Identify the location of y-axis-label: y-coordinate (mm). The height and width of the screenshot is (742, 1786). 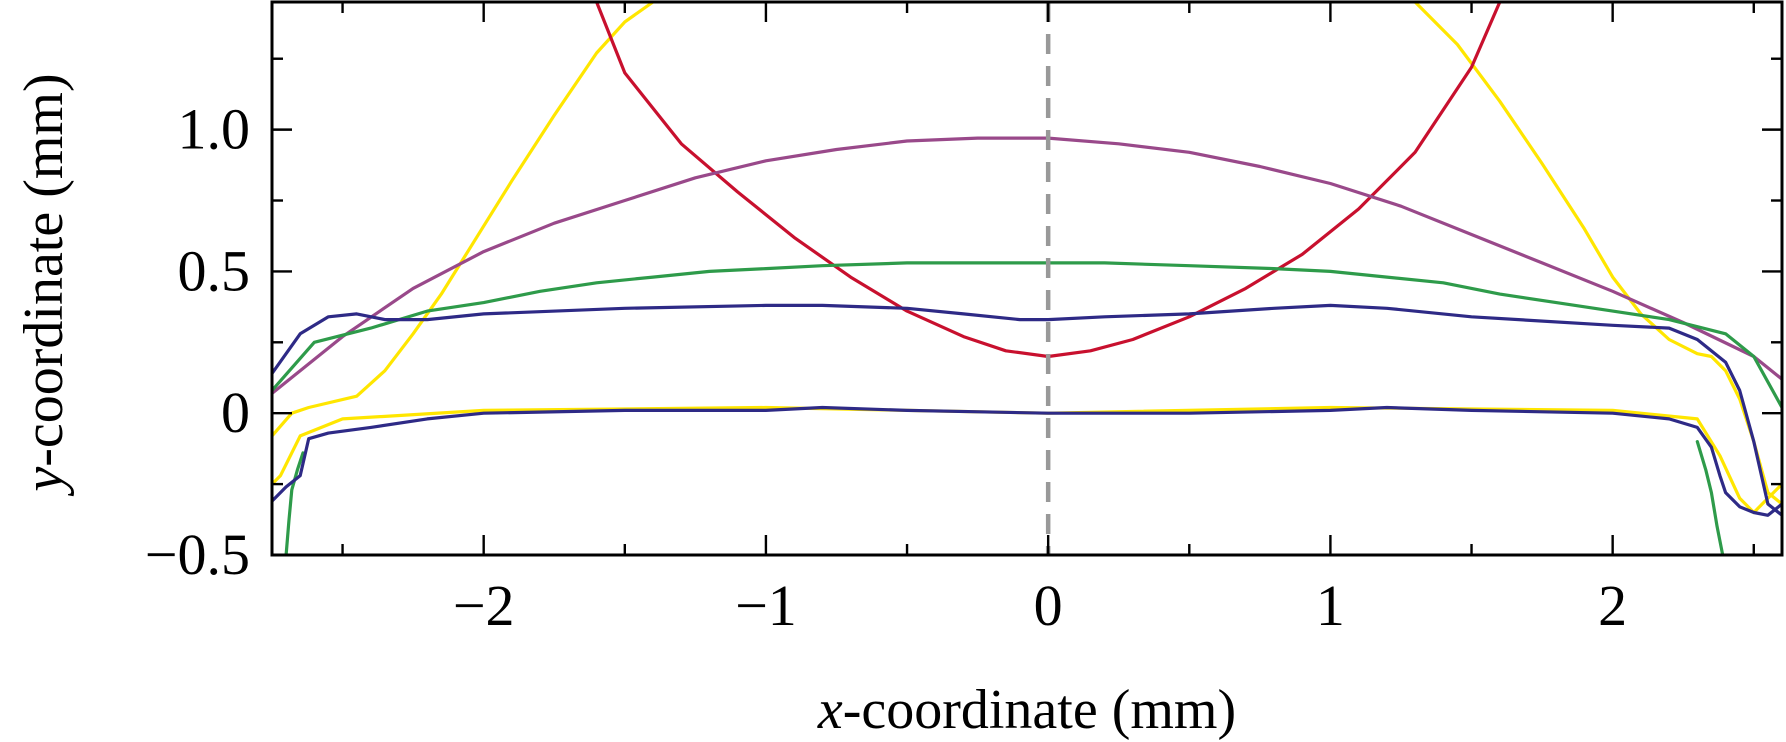
(44, 284).